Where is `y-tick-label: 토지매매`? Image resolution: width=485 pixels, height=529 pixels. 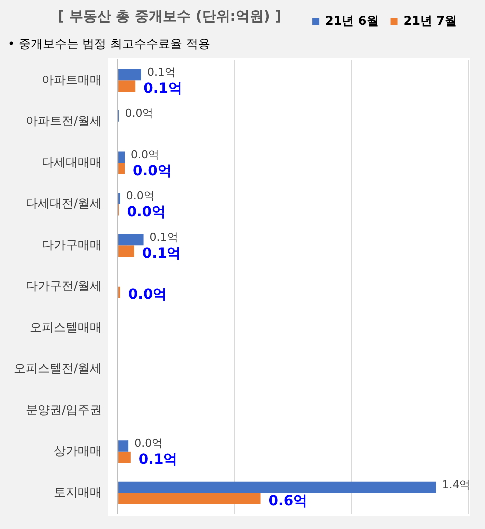
y-tick-label: 토지매매 is located at coordinates (78, 492).